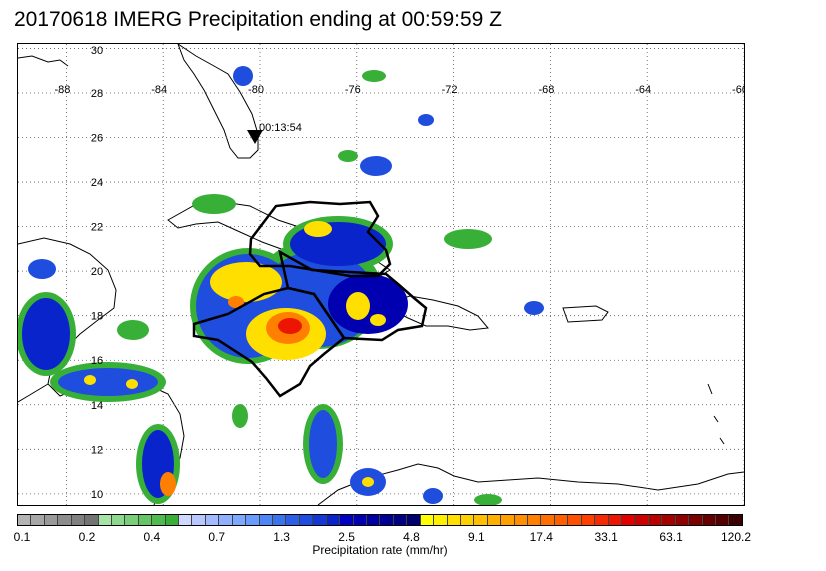  What do you see at coordinates (450, 90) in the screenshot?
I see `longitude-tick-label: -72` at bounding box center [450, 90].